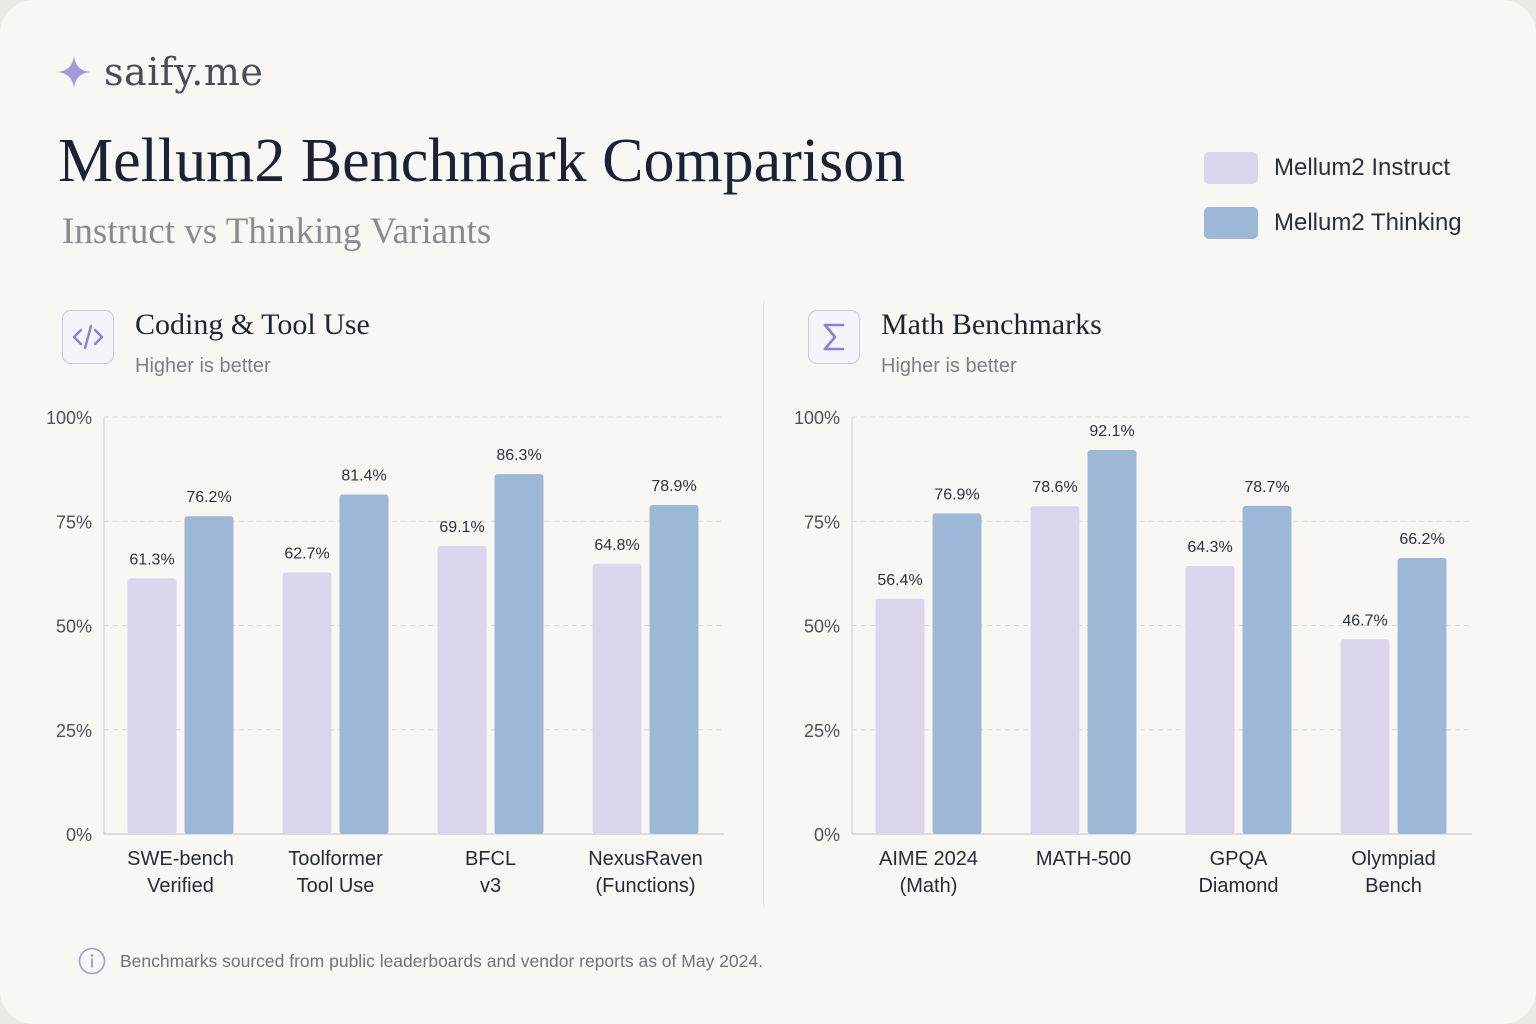  What do you see at coordinates (277, 231) in the screenshot?
I see `page-subtitle: Instruct vs Thinking Variants` at bounding box center [277, 231].